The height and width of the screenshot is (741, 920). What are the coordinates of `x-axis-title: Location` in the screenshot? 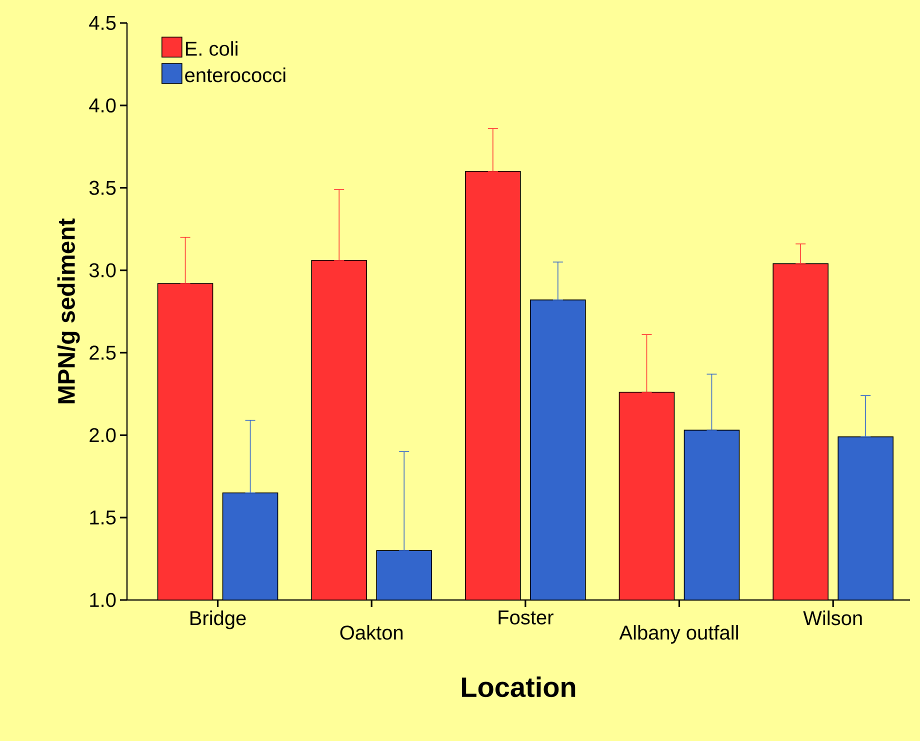 It's located at (519, 687).